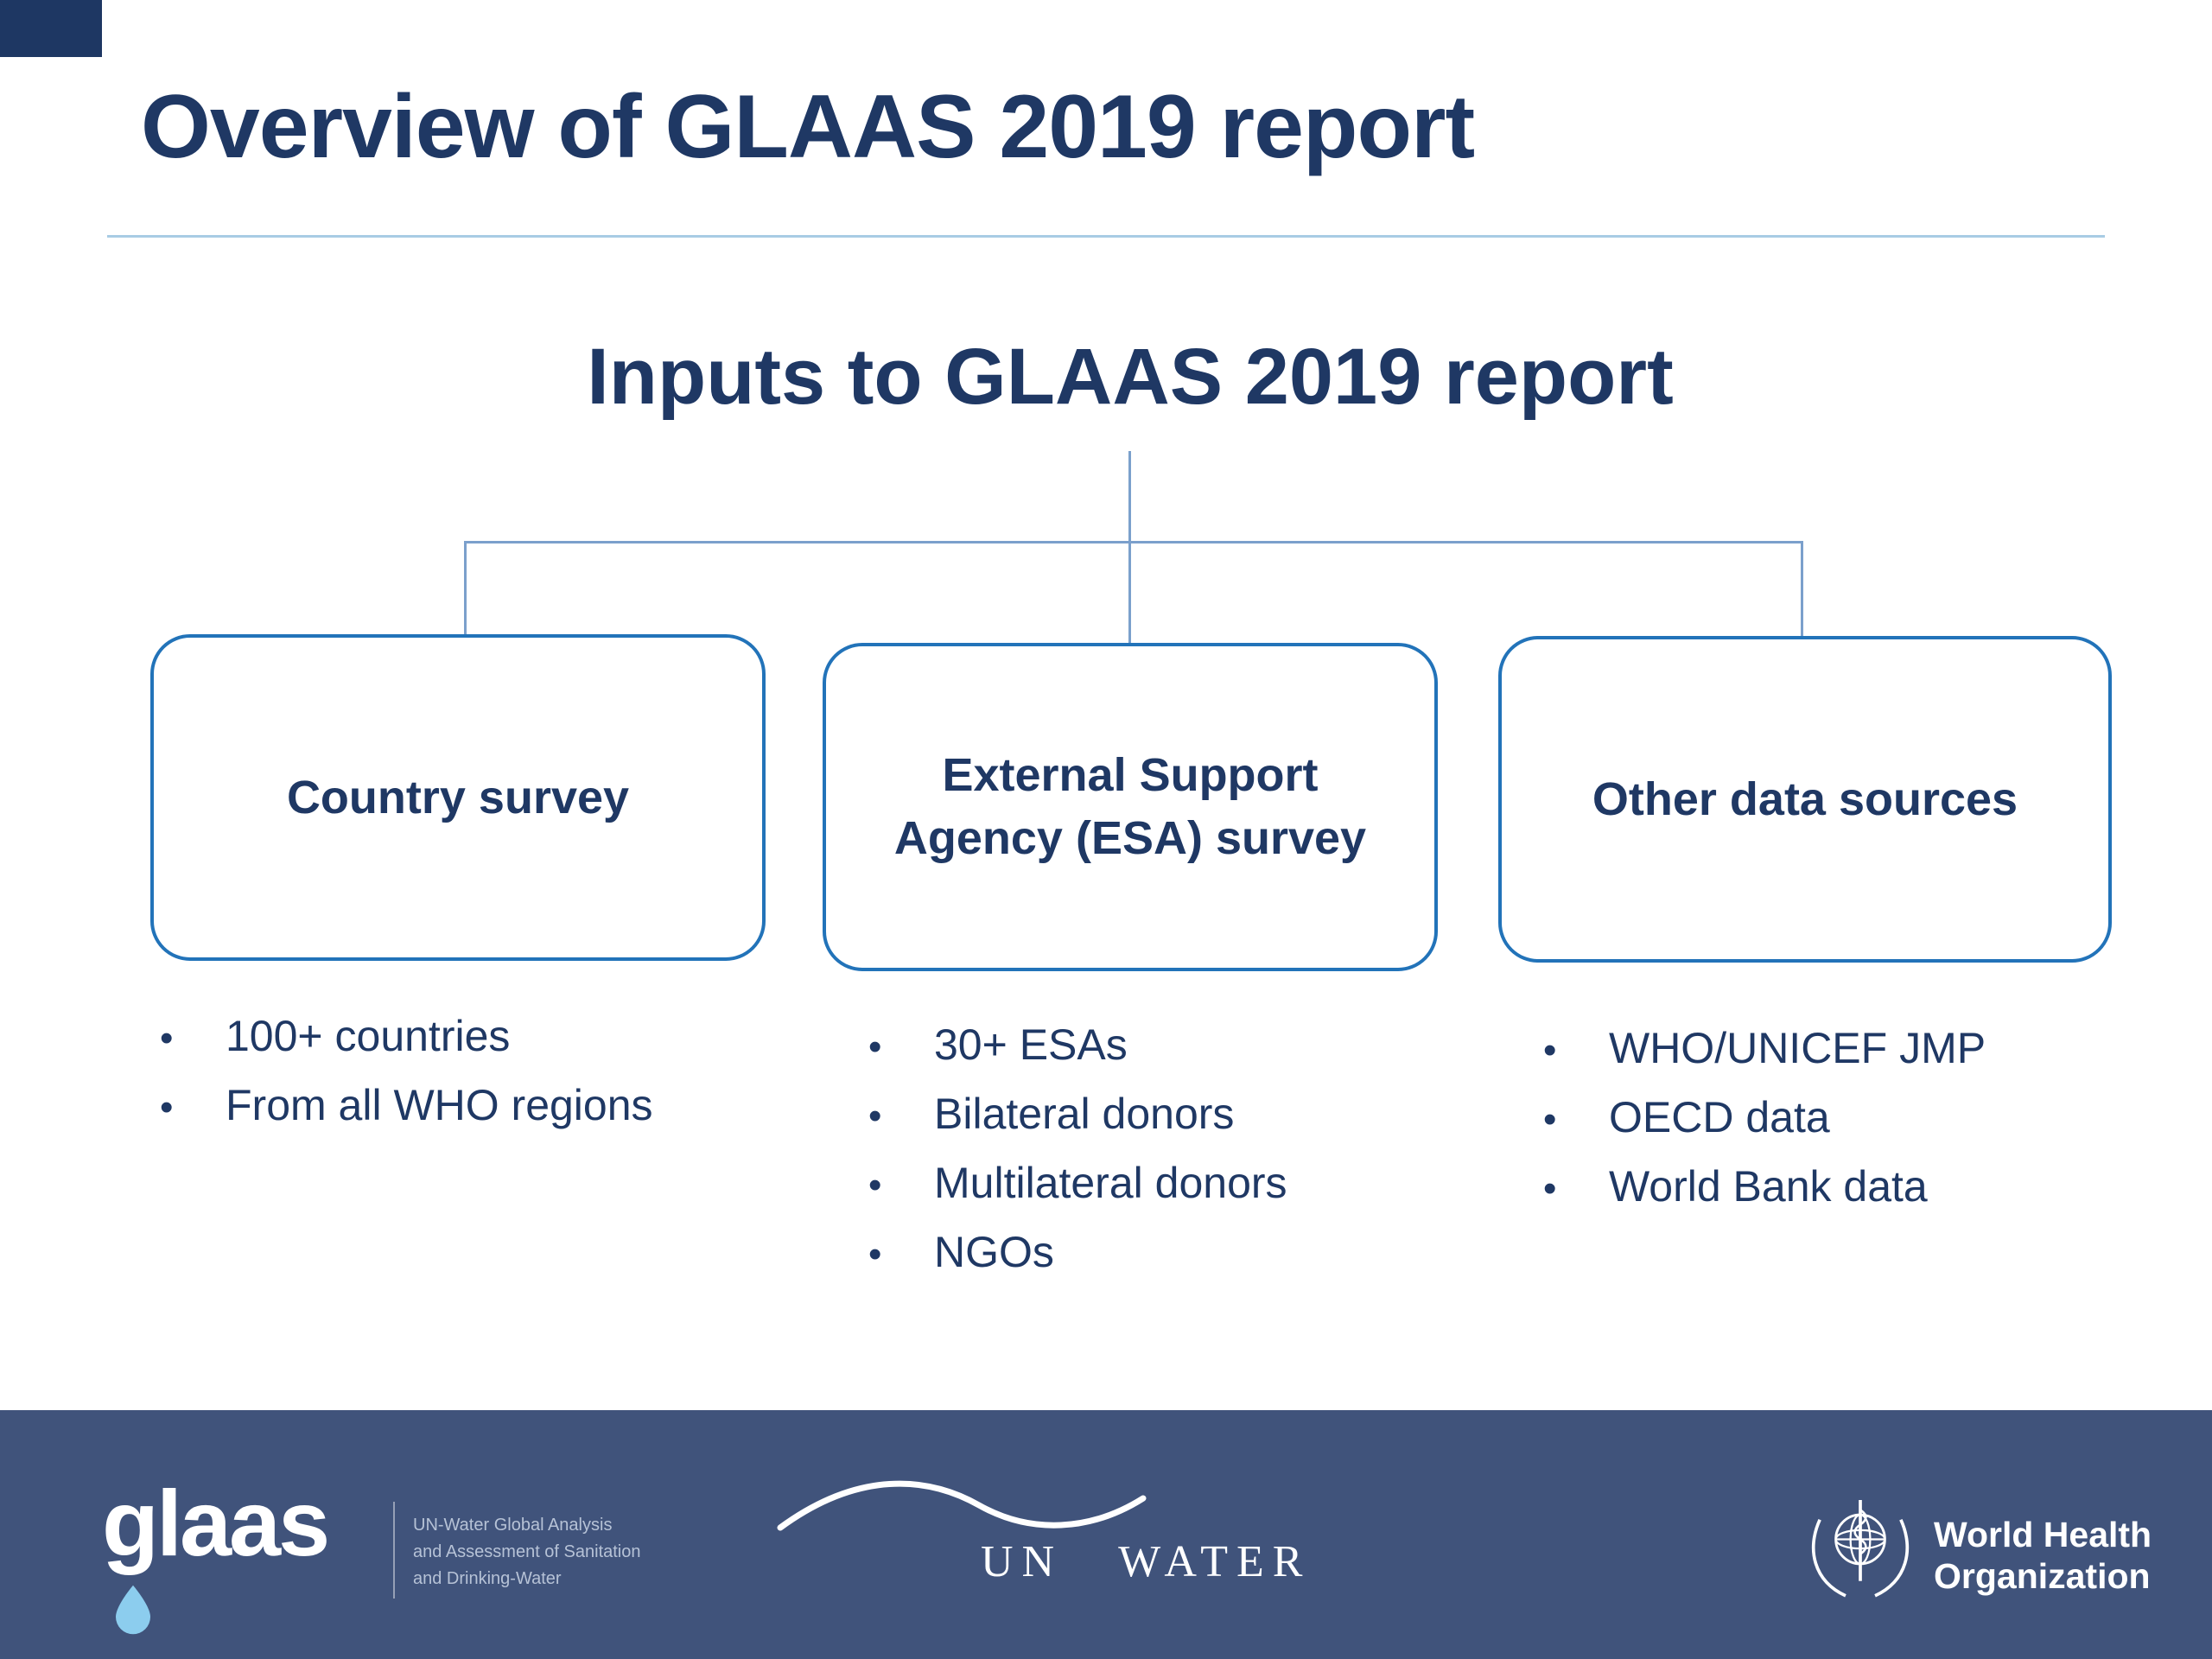  I want to click on glaas-logo: glaas, so click(216, 1523).